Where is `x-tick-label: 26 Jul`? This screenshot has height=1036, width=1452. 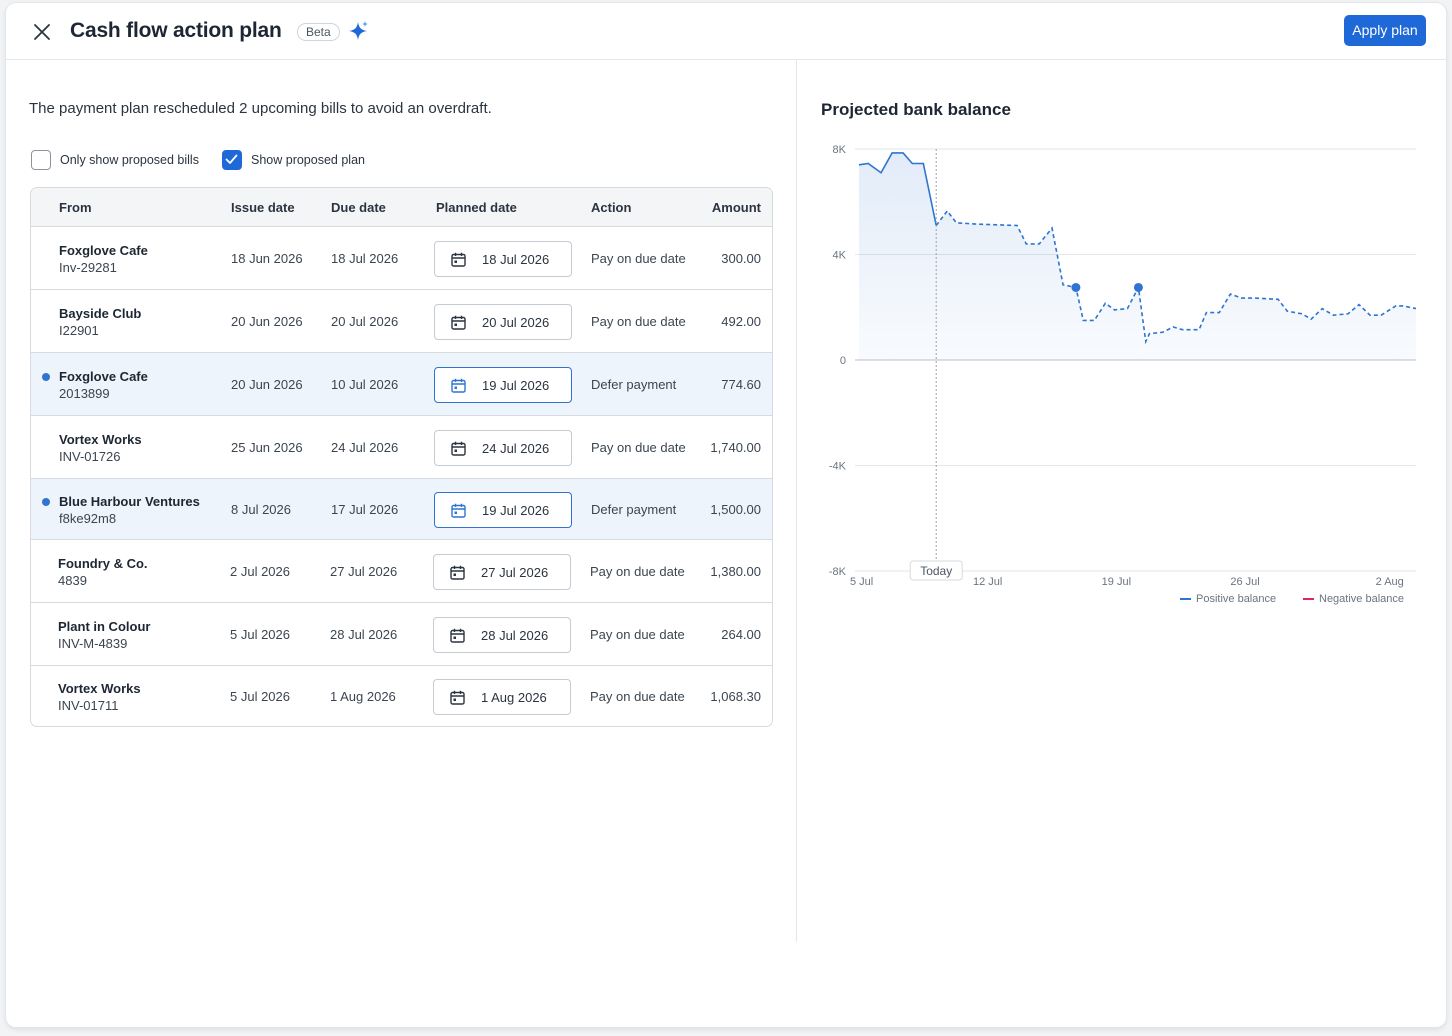 x-tick-label: 26 Jul is located at coordinates (1244, 582).